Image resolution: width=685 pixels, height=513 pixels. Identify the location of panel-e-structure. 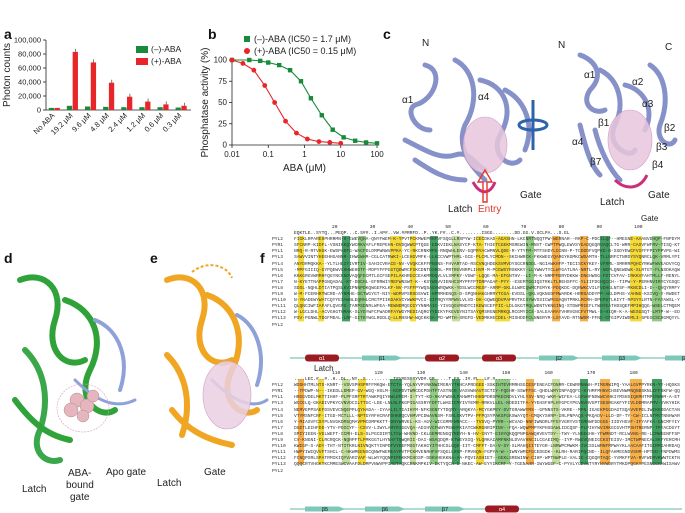
(216, 356).